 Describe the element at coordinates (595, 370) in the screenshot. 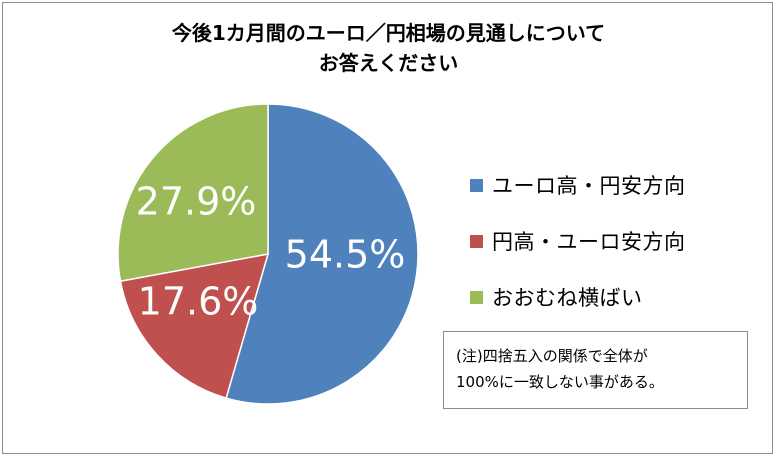

I see `footnote-box: (注)四捨五入の関係で全体が 100%に一致しない事がある。` at that location.